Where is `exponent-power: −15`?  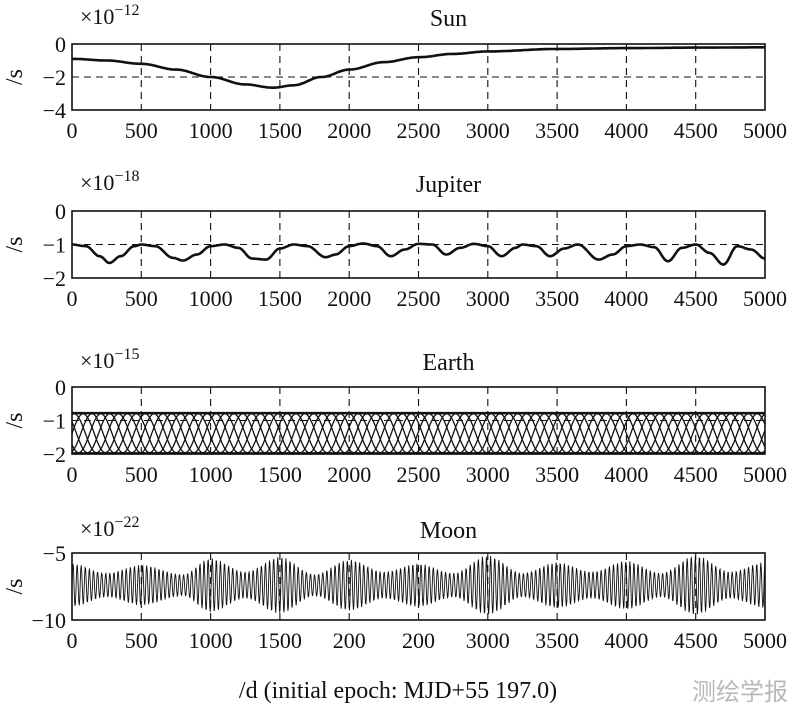 exponent-power: −15 is located at coordinates (126, 354).